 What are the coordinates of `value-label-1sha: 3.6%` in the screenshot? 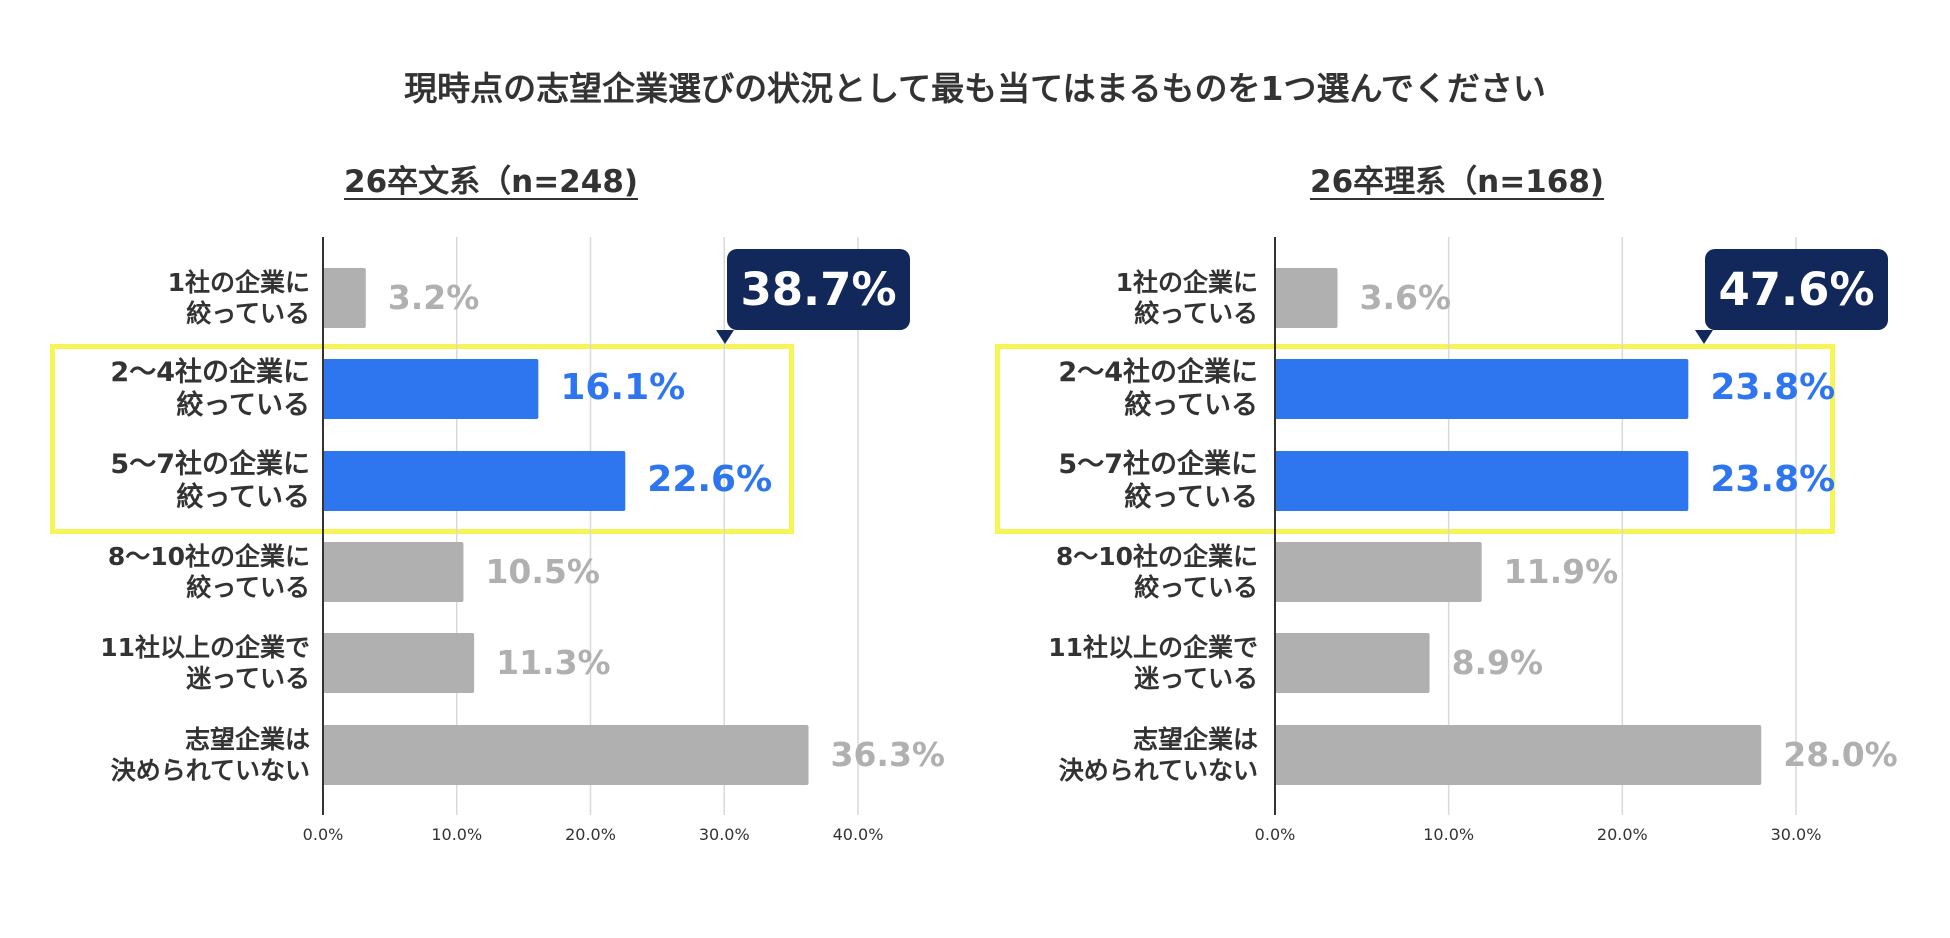 It's located at (1405, 297).